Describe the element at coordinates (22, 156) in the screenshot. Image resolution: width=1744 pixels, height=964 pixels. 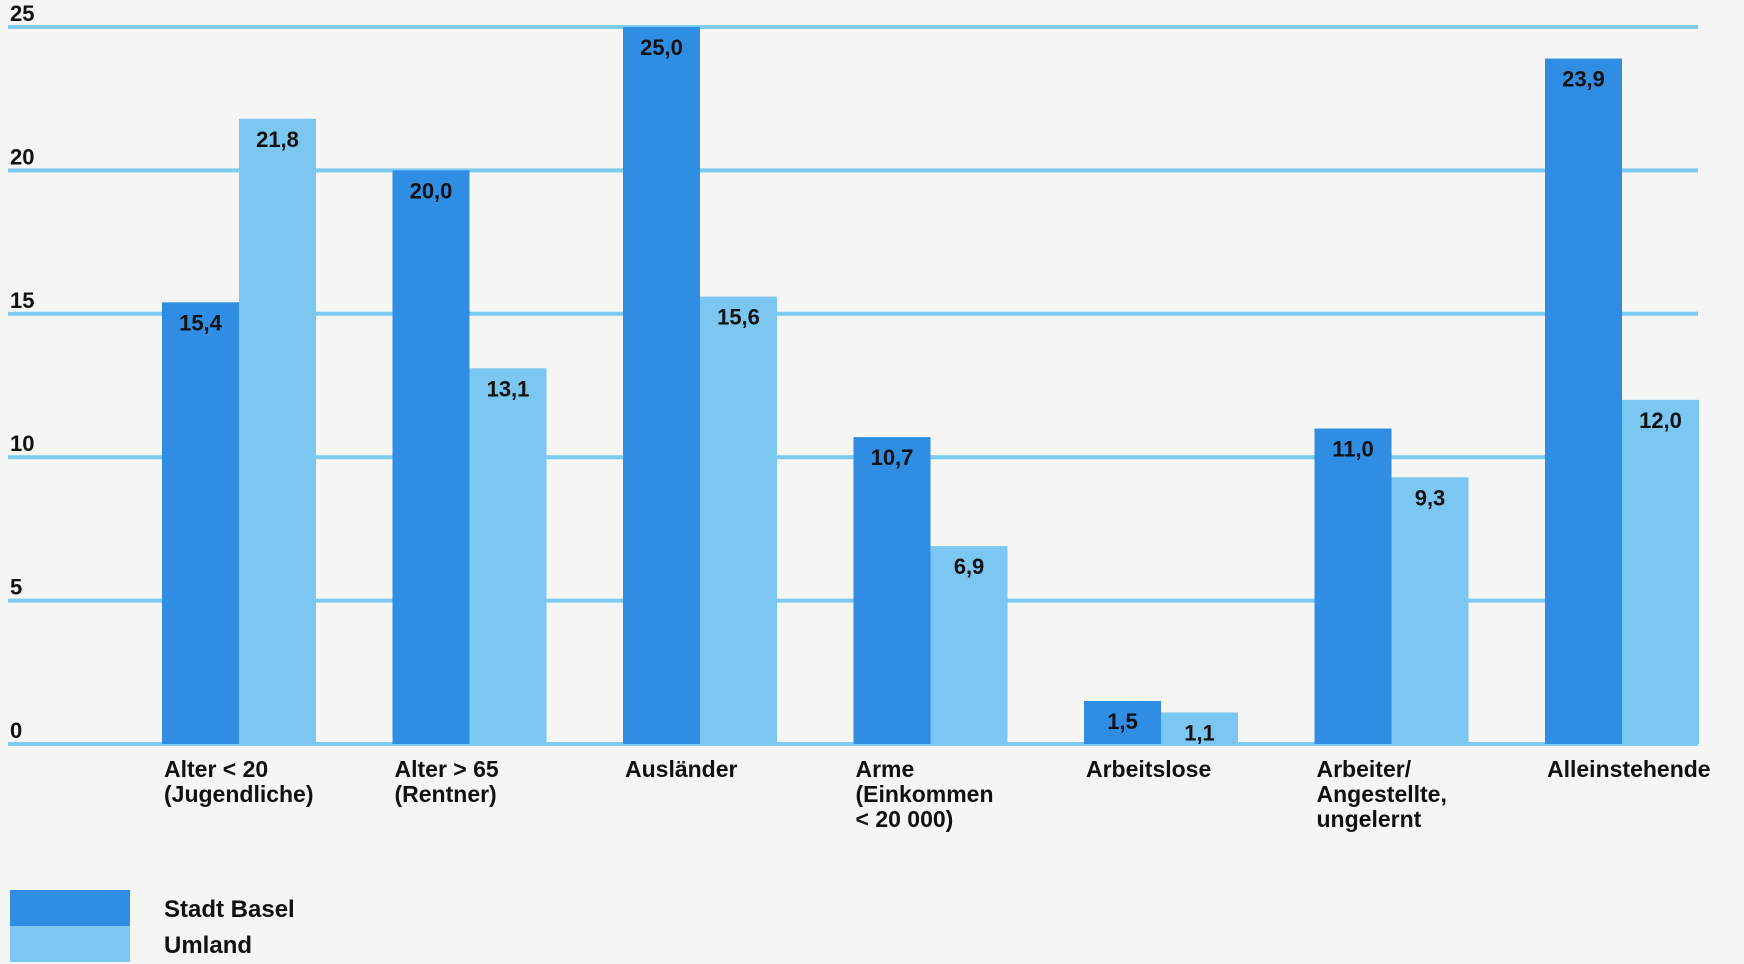
I see `y-tick-label: 20` at that location.